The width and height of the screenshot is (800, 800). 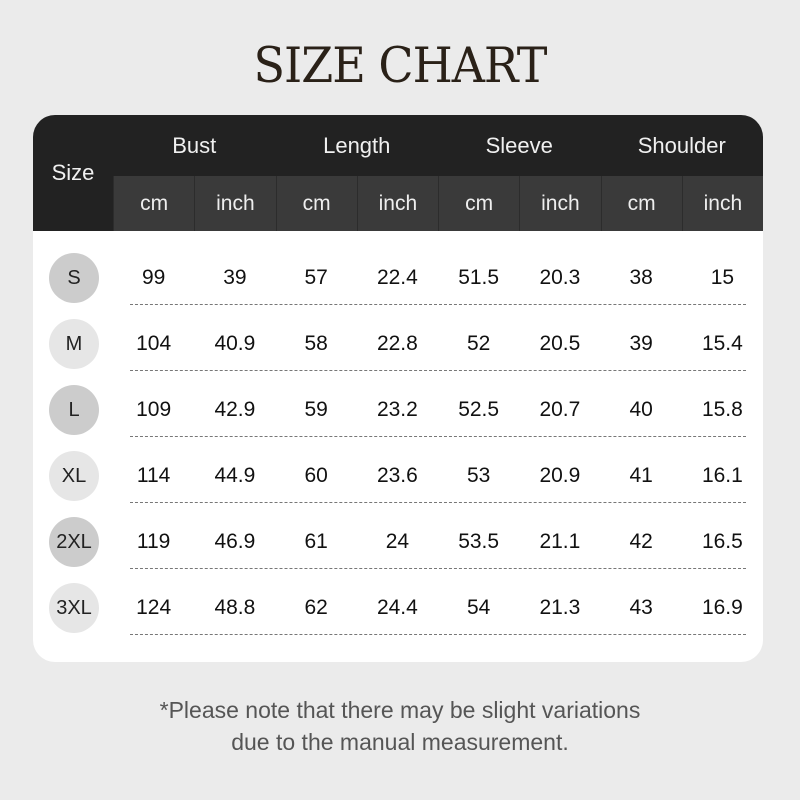 I want to click on table-cell: 114, so click(x=153, y=475).